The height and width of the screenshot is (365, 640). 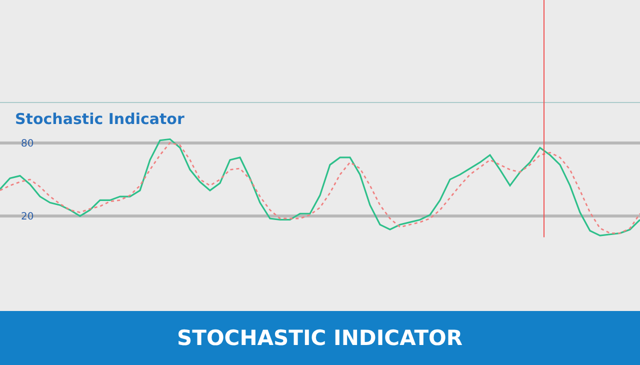 I want to click on y-tick-label: 20, so click(x=27, y=217).